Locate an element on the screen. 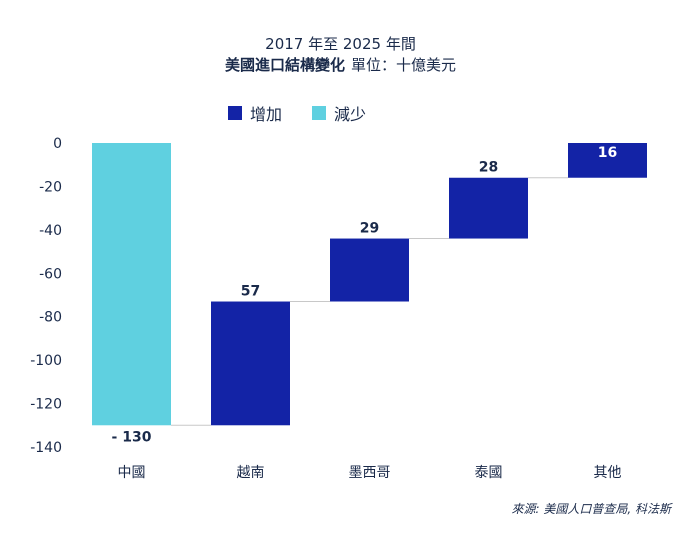 Image resolution: width=681 pixels, height=554 pixels. legend-swatch-increase is located at coordinates (235, 113).